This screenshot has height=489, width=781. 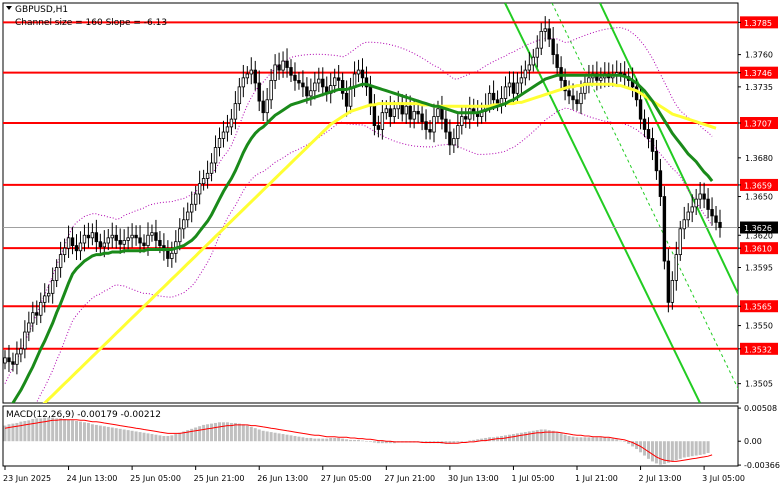 What do you see at coordinates (92, 478) in the screenshot?
I see `time-tick-label-1: 24 Jun 13:00` at bounding box center [92, 478].